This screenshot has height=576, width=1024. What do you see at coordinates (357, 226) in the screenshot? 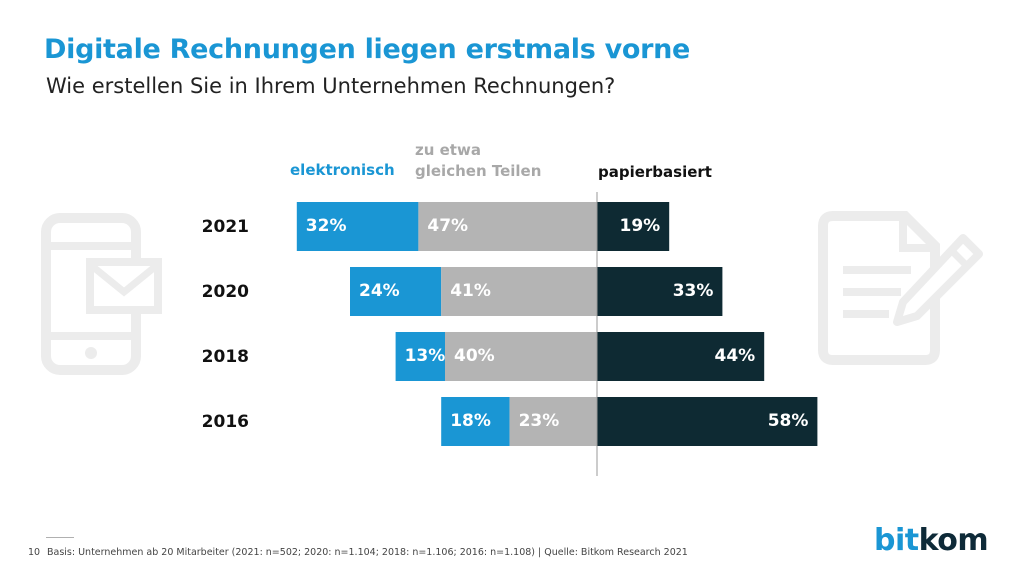
I see `bar-electronic-2021` at bounding box center [357, 226].